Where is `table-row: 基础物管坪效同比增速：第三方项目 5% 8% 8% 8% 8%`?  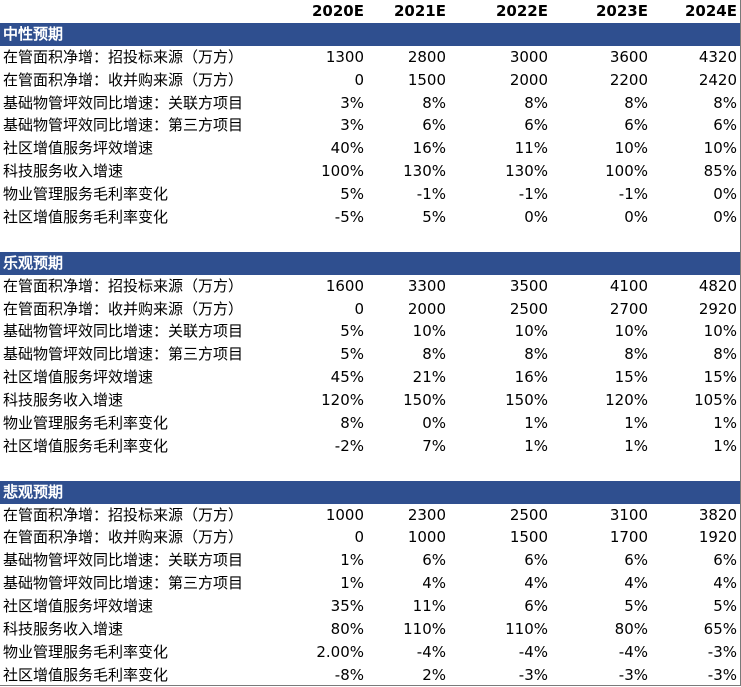
table-row: 基础物管坪效同比增速：第三方项目 5% 8% 8% 8% 8% is located at coordinates (370, 354).